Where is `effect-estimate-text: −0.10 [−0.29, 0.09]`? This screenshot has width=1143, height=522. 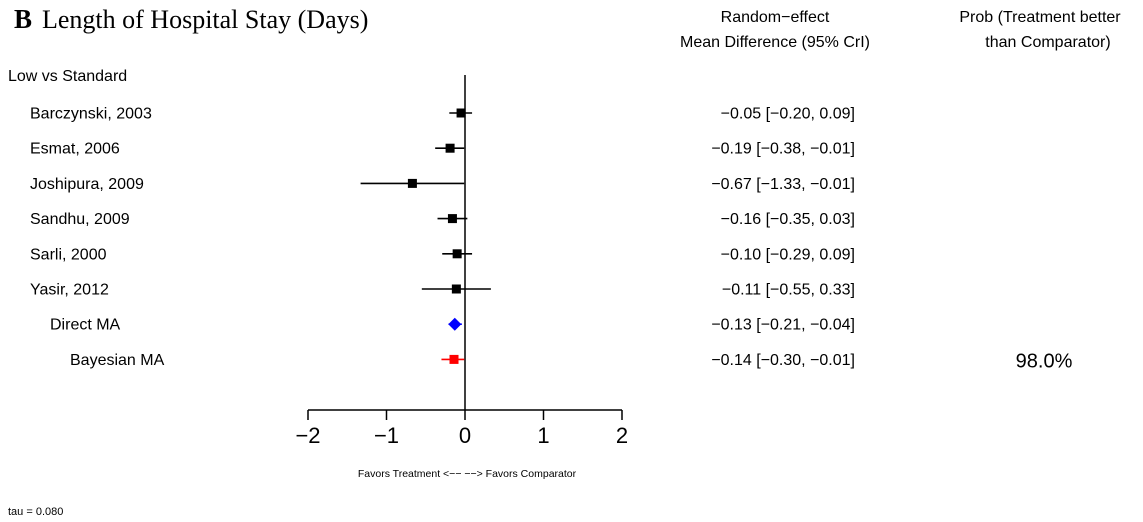 effect-estimate-text: −0.10 [−0.29, 0.09] is located at coordinates (788, 254).